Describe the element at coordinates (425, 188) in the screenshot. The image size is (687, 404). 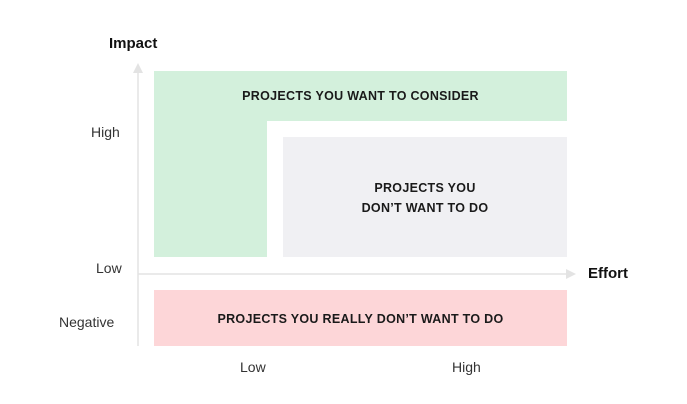
I see `zone-dont-want-label-1: PROJECTS YOU` at that location.